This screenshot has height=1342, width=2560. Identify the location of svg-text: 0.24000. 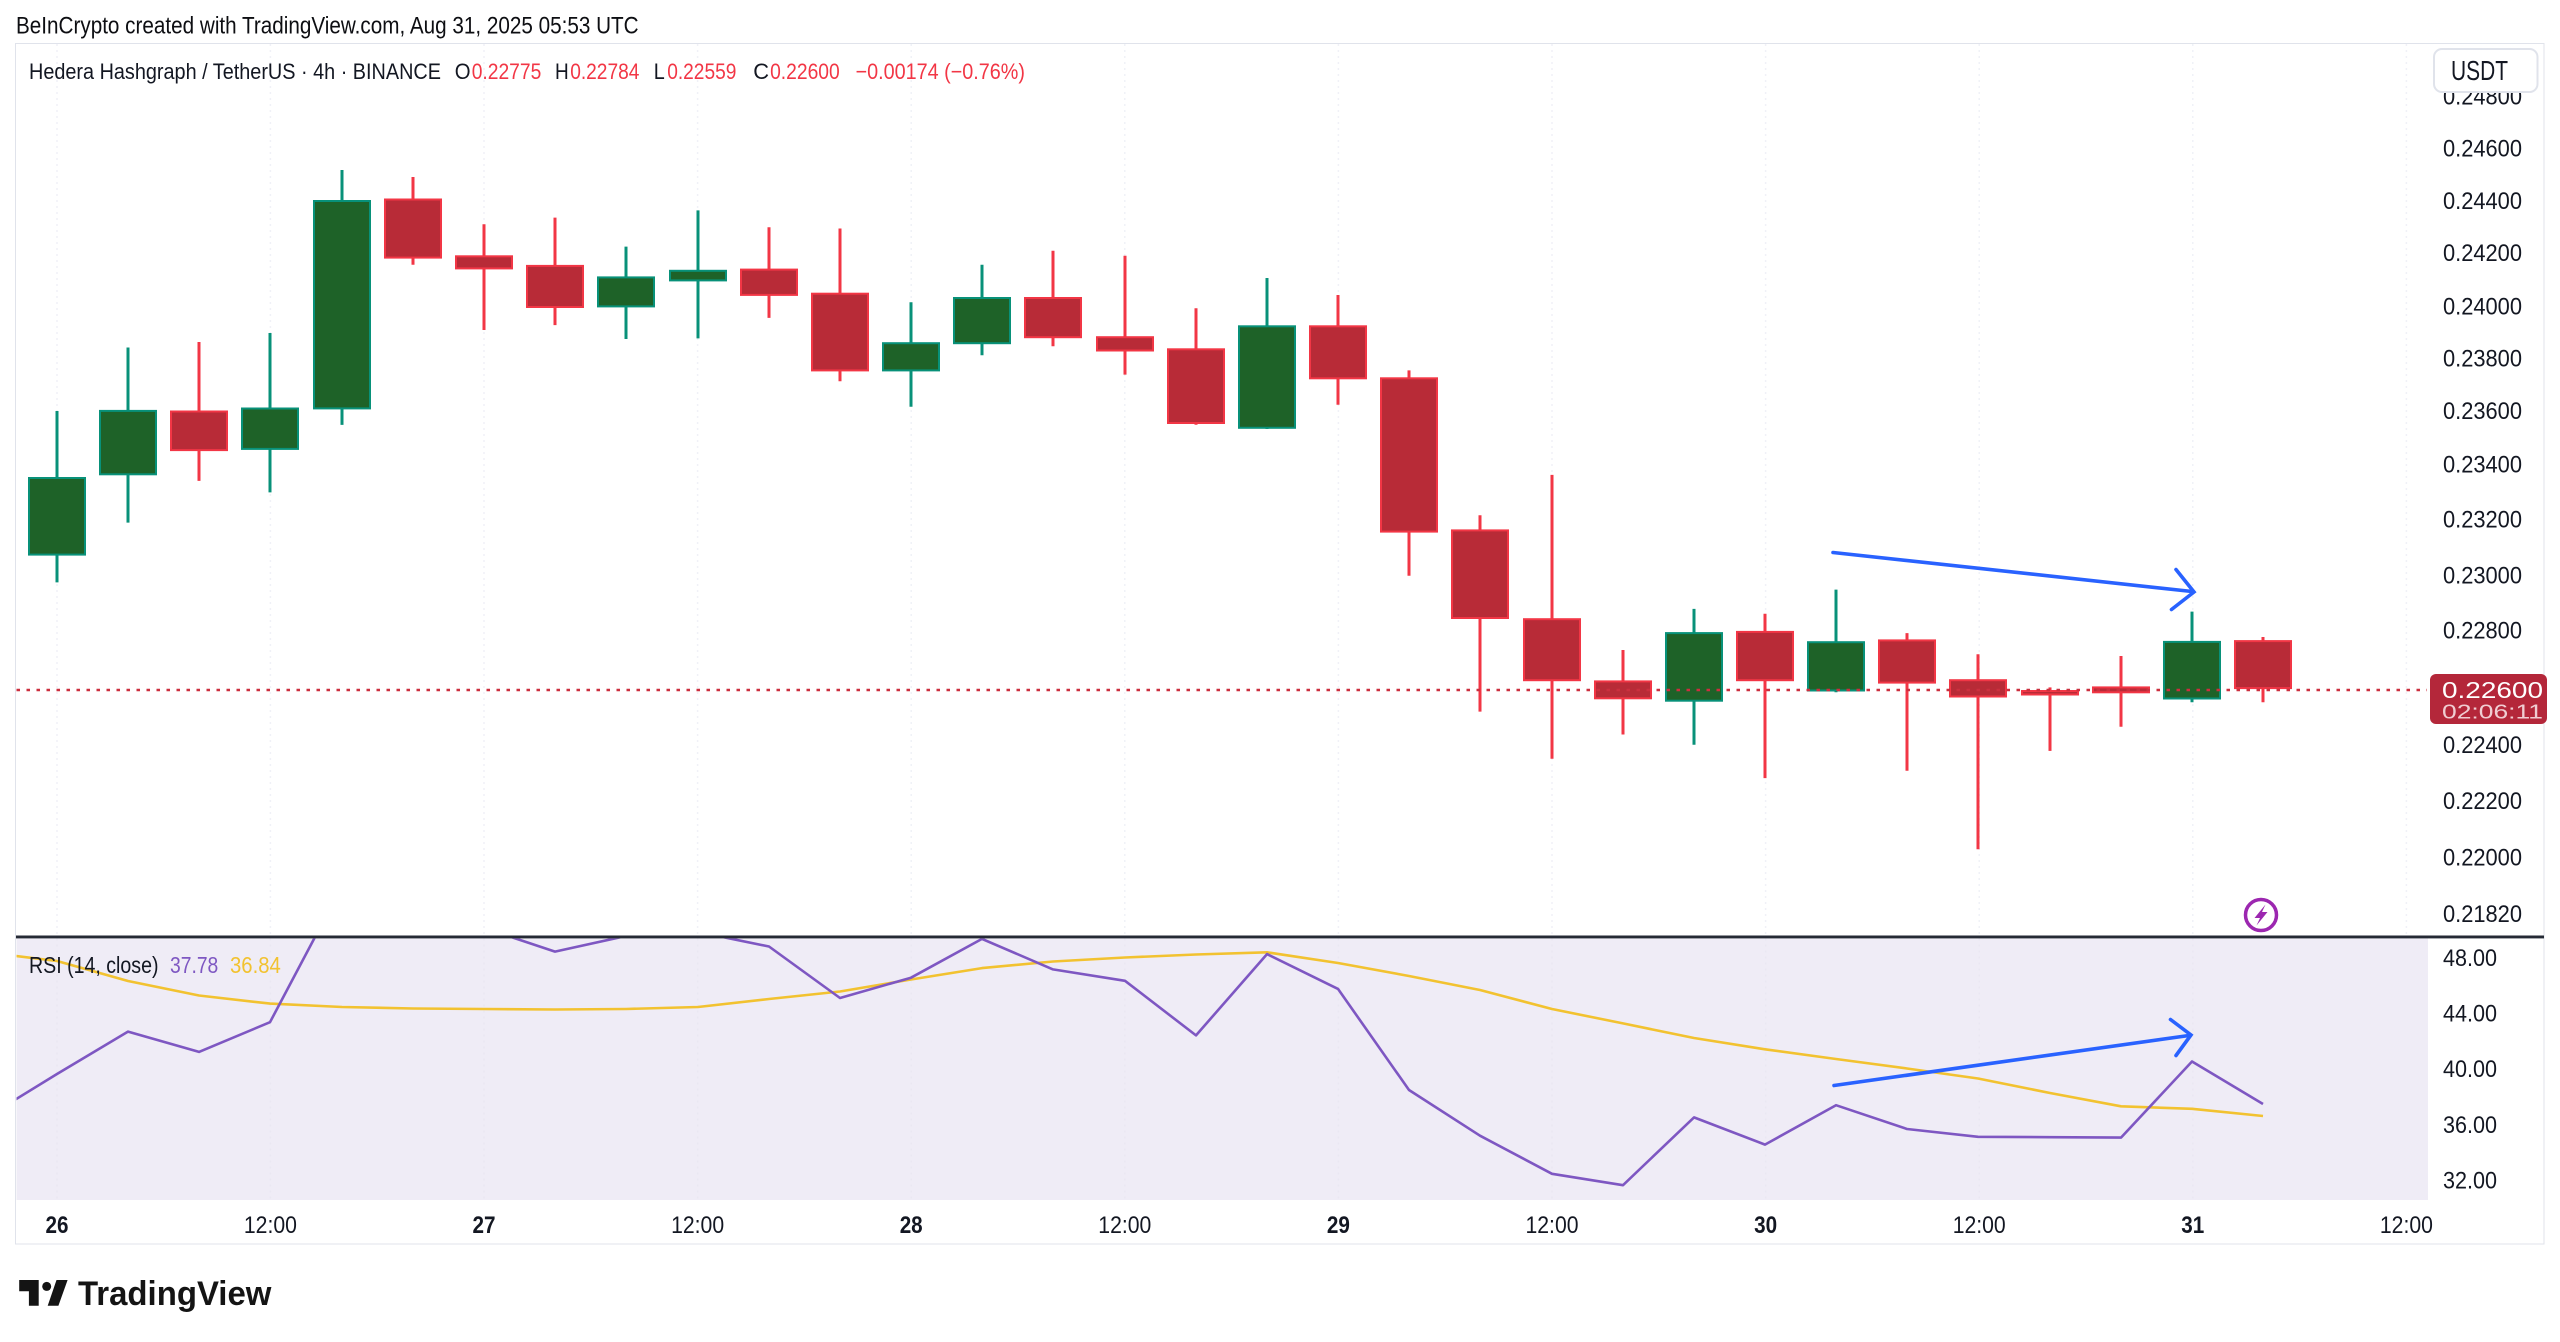
(2482, 307).